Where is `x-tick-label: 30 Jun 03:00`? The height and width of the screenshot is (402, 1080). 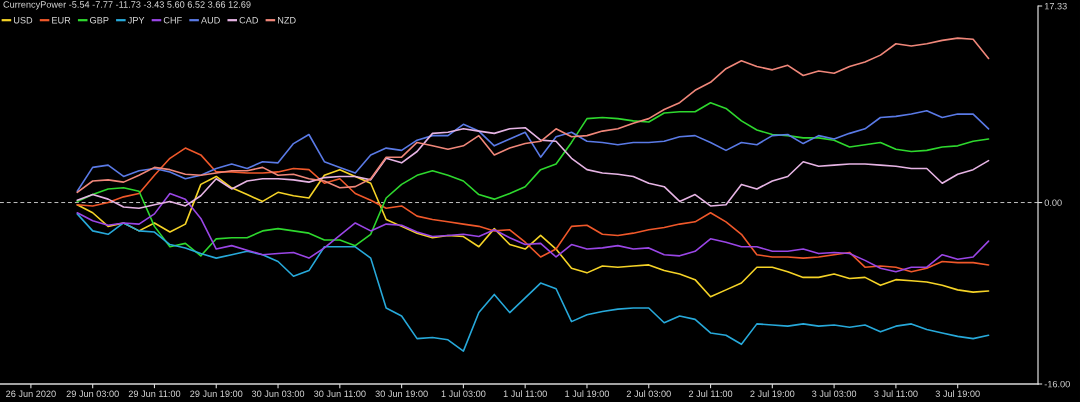
x-tick-label: 30 Jun 03:00 is located at coordinates (278, 393).